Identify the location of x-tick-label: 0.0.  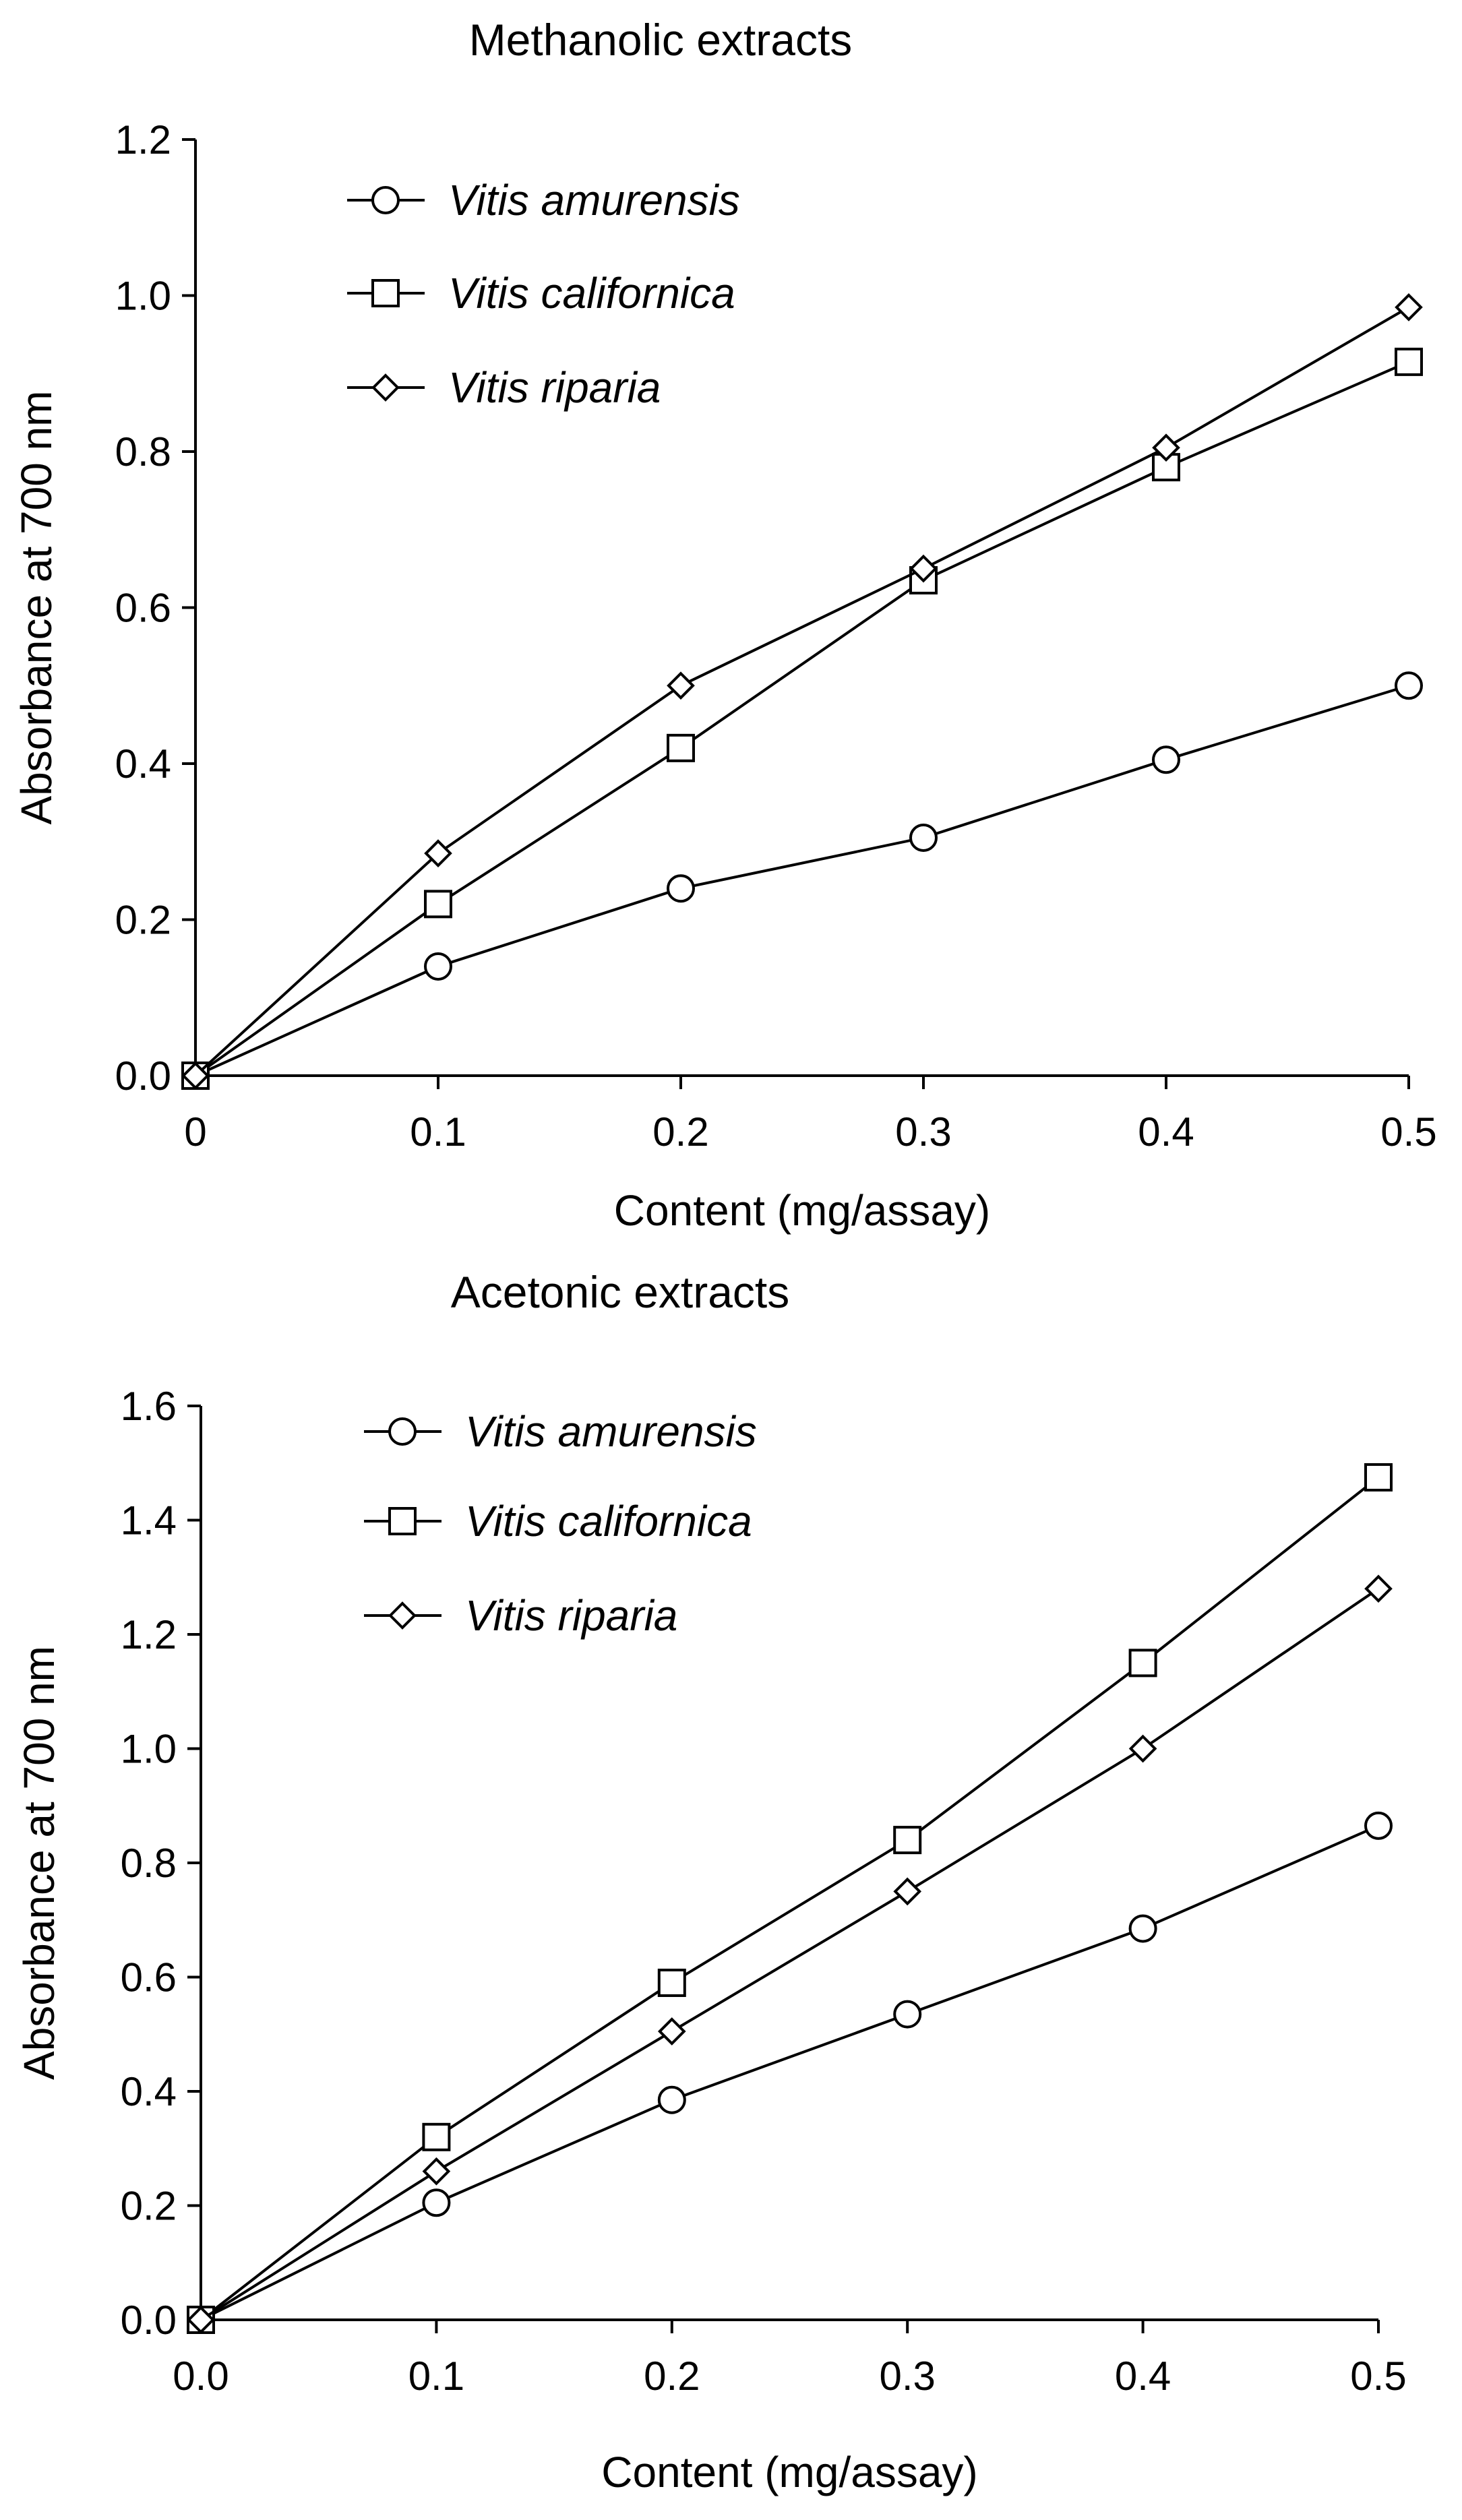
(201, 2376).